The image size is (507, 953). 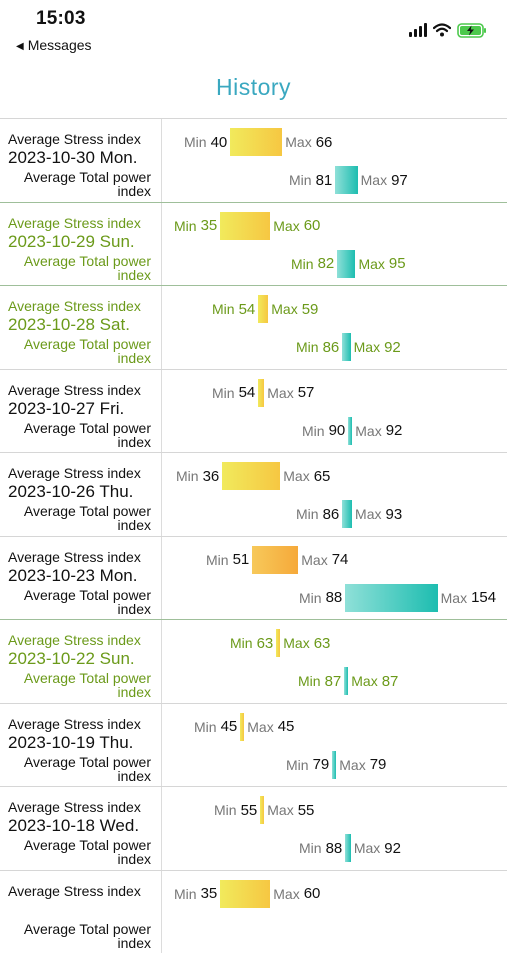 I want to click on row-date: 2023-10-22 Sun., so click(x=71, y=659).